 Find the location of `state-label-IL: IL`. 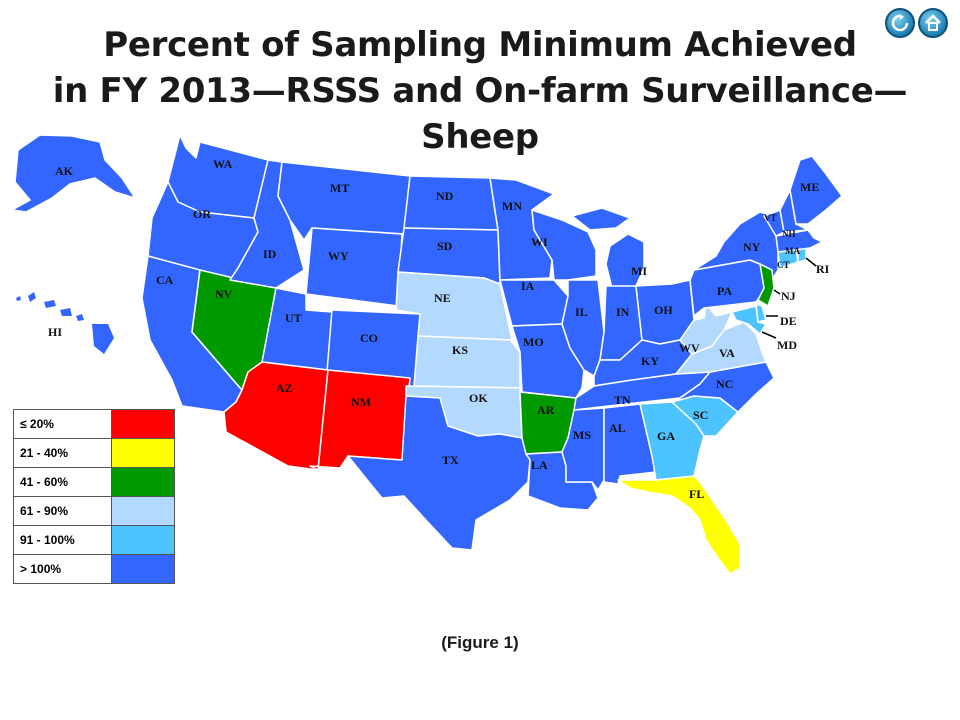

state-label-IL: IL is located at coordinates (581, 312).